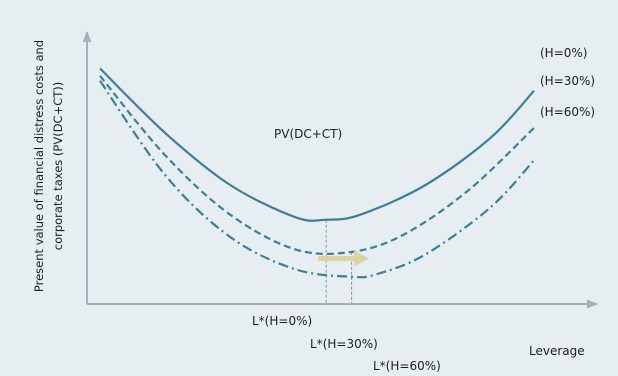  I want to click on optimum-label-h0: L*(H=0%), so click(282, 321).